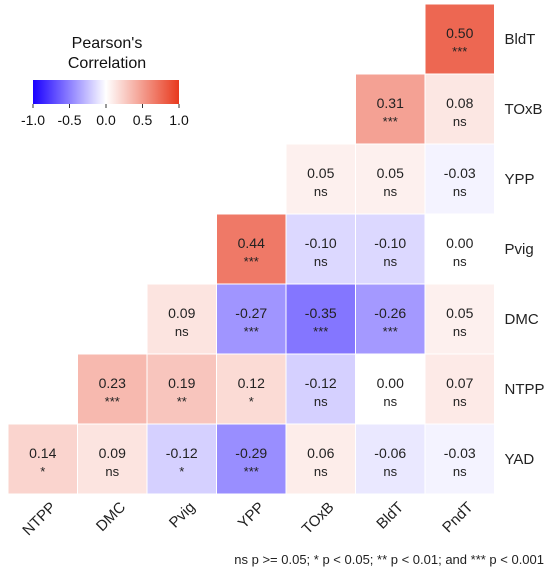  I want to click on cell-value-label: 0.07, so click(459, 383).